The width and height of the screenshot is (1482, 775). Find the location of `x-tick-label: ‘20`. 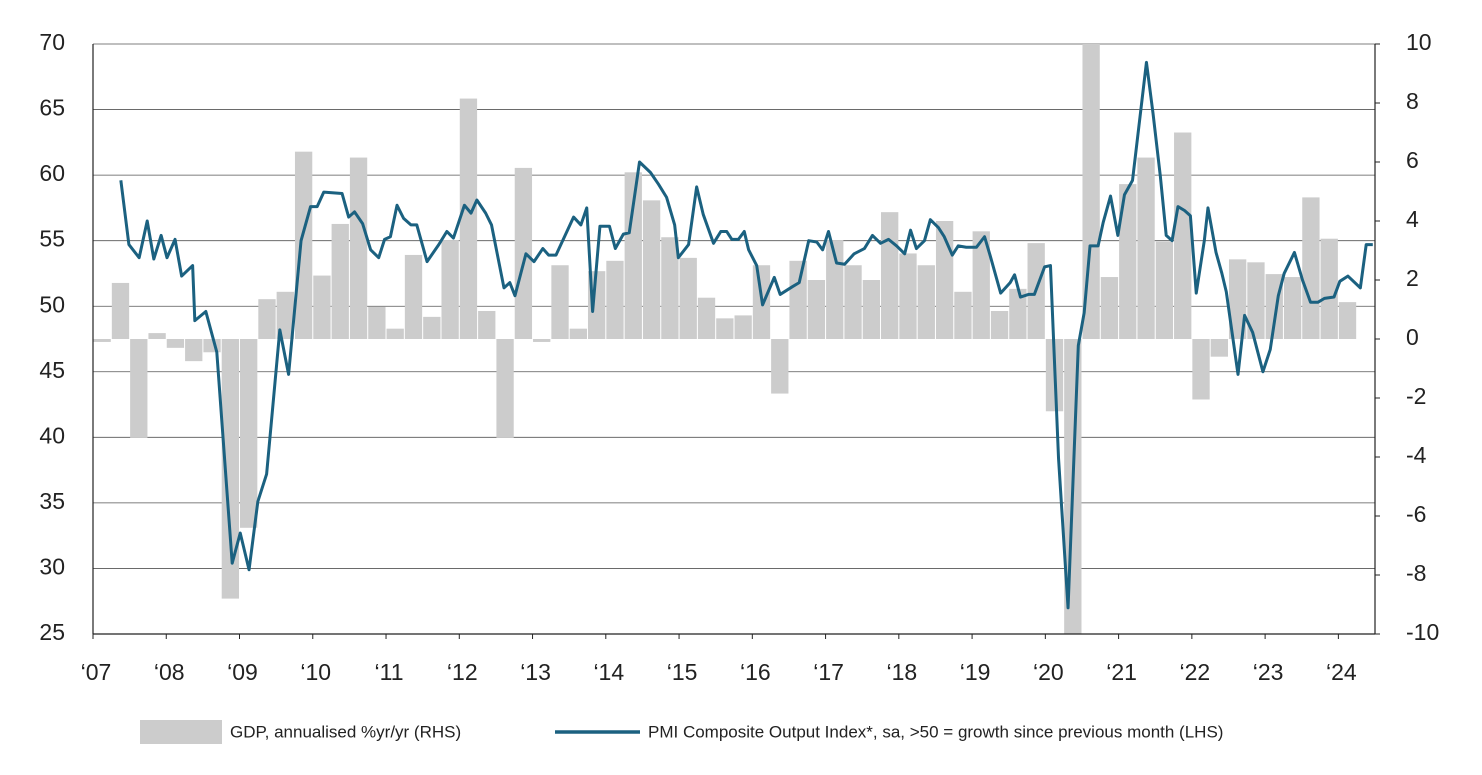

x-tick-label: ‘20 is located at coordinates (1048, 672).